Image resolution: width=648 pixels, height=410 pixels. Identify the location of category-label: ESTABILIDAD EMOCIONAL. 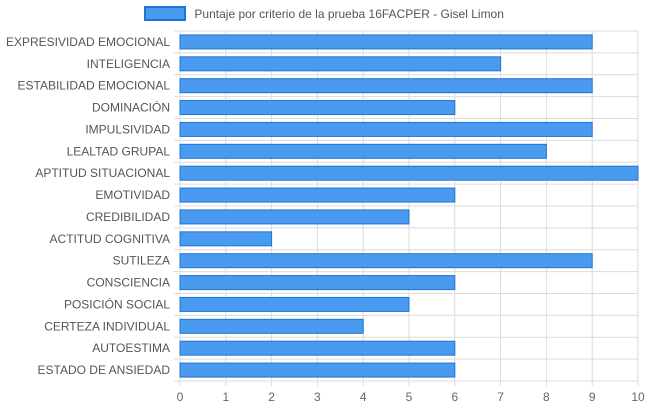
(94, 86).